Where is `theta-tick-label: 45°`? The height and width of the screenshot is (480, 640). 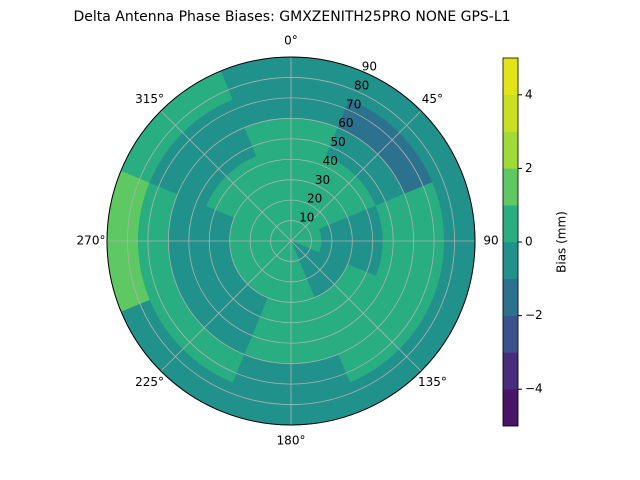 theta-tick-label: 45° is located at coordinates (432, 99).